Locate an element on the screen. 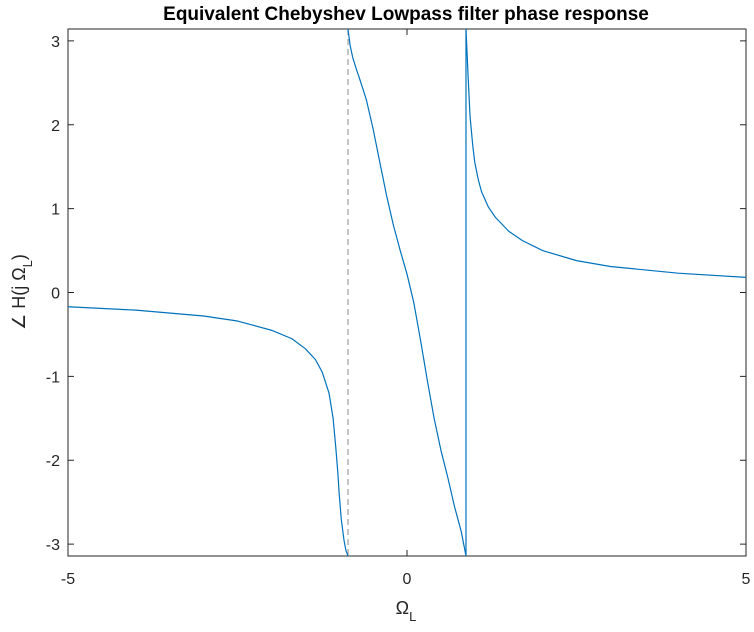 The image size is (754, 632). y-tick-label: 3 is located at coordinates (55, 42).